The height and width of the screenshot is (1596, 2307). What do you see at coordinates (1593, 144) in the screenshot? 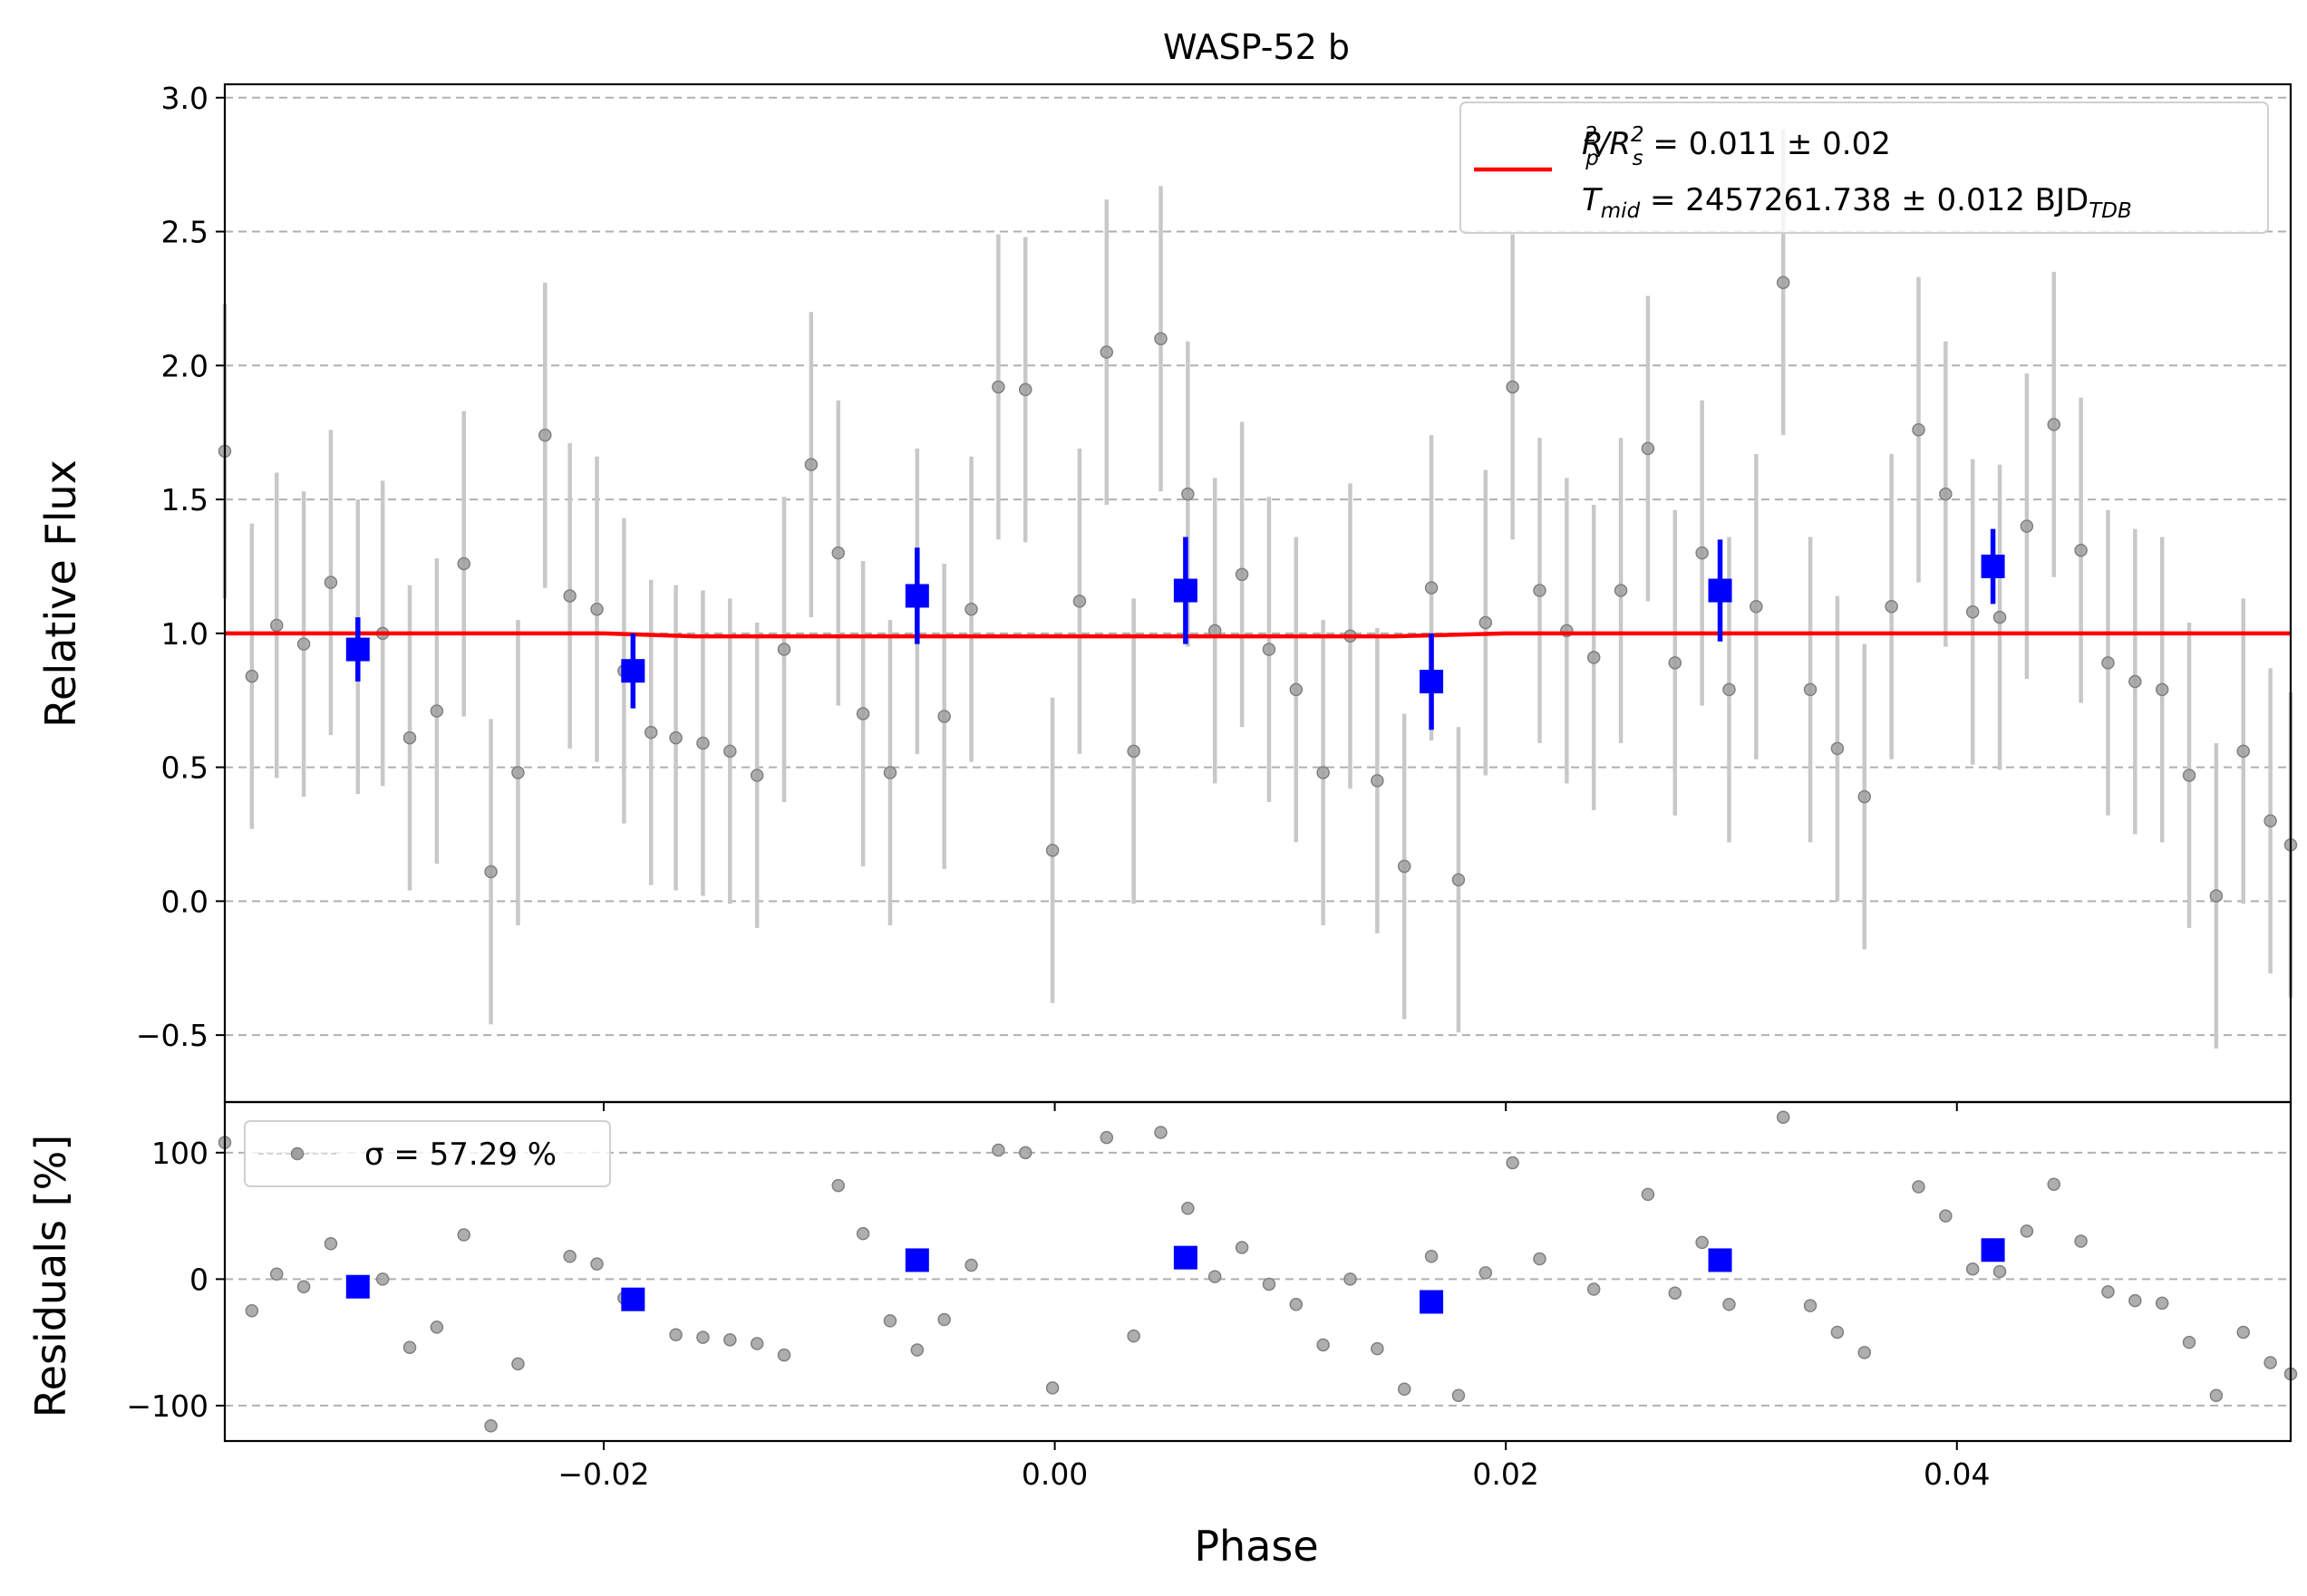
I see `legend-rp-symbol: R` at bounding box center [1593, 144].